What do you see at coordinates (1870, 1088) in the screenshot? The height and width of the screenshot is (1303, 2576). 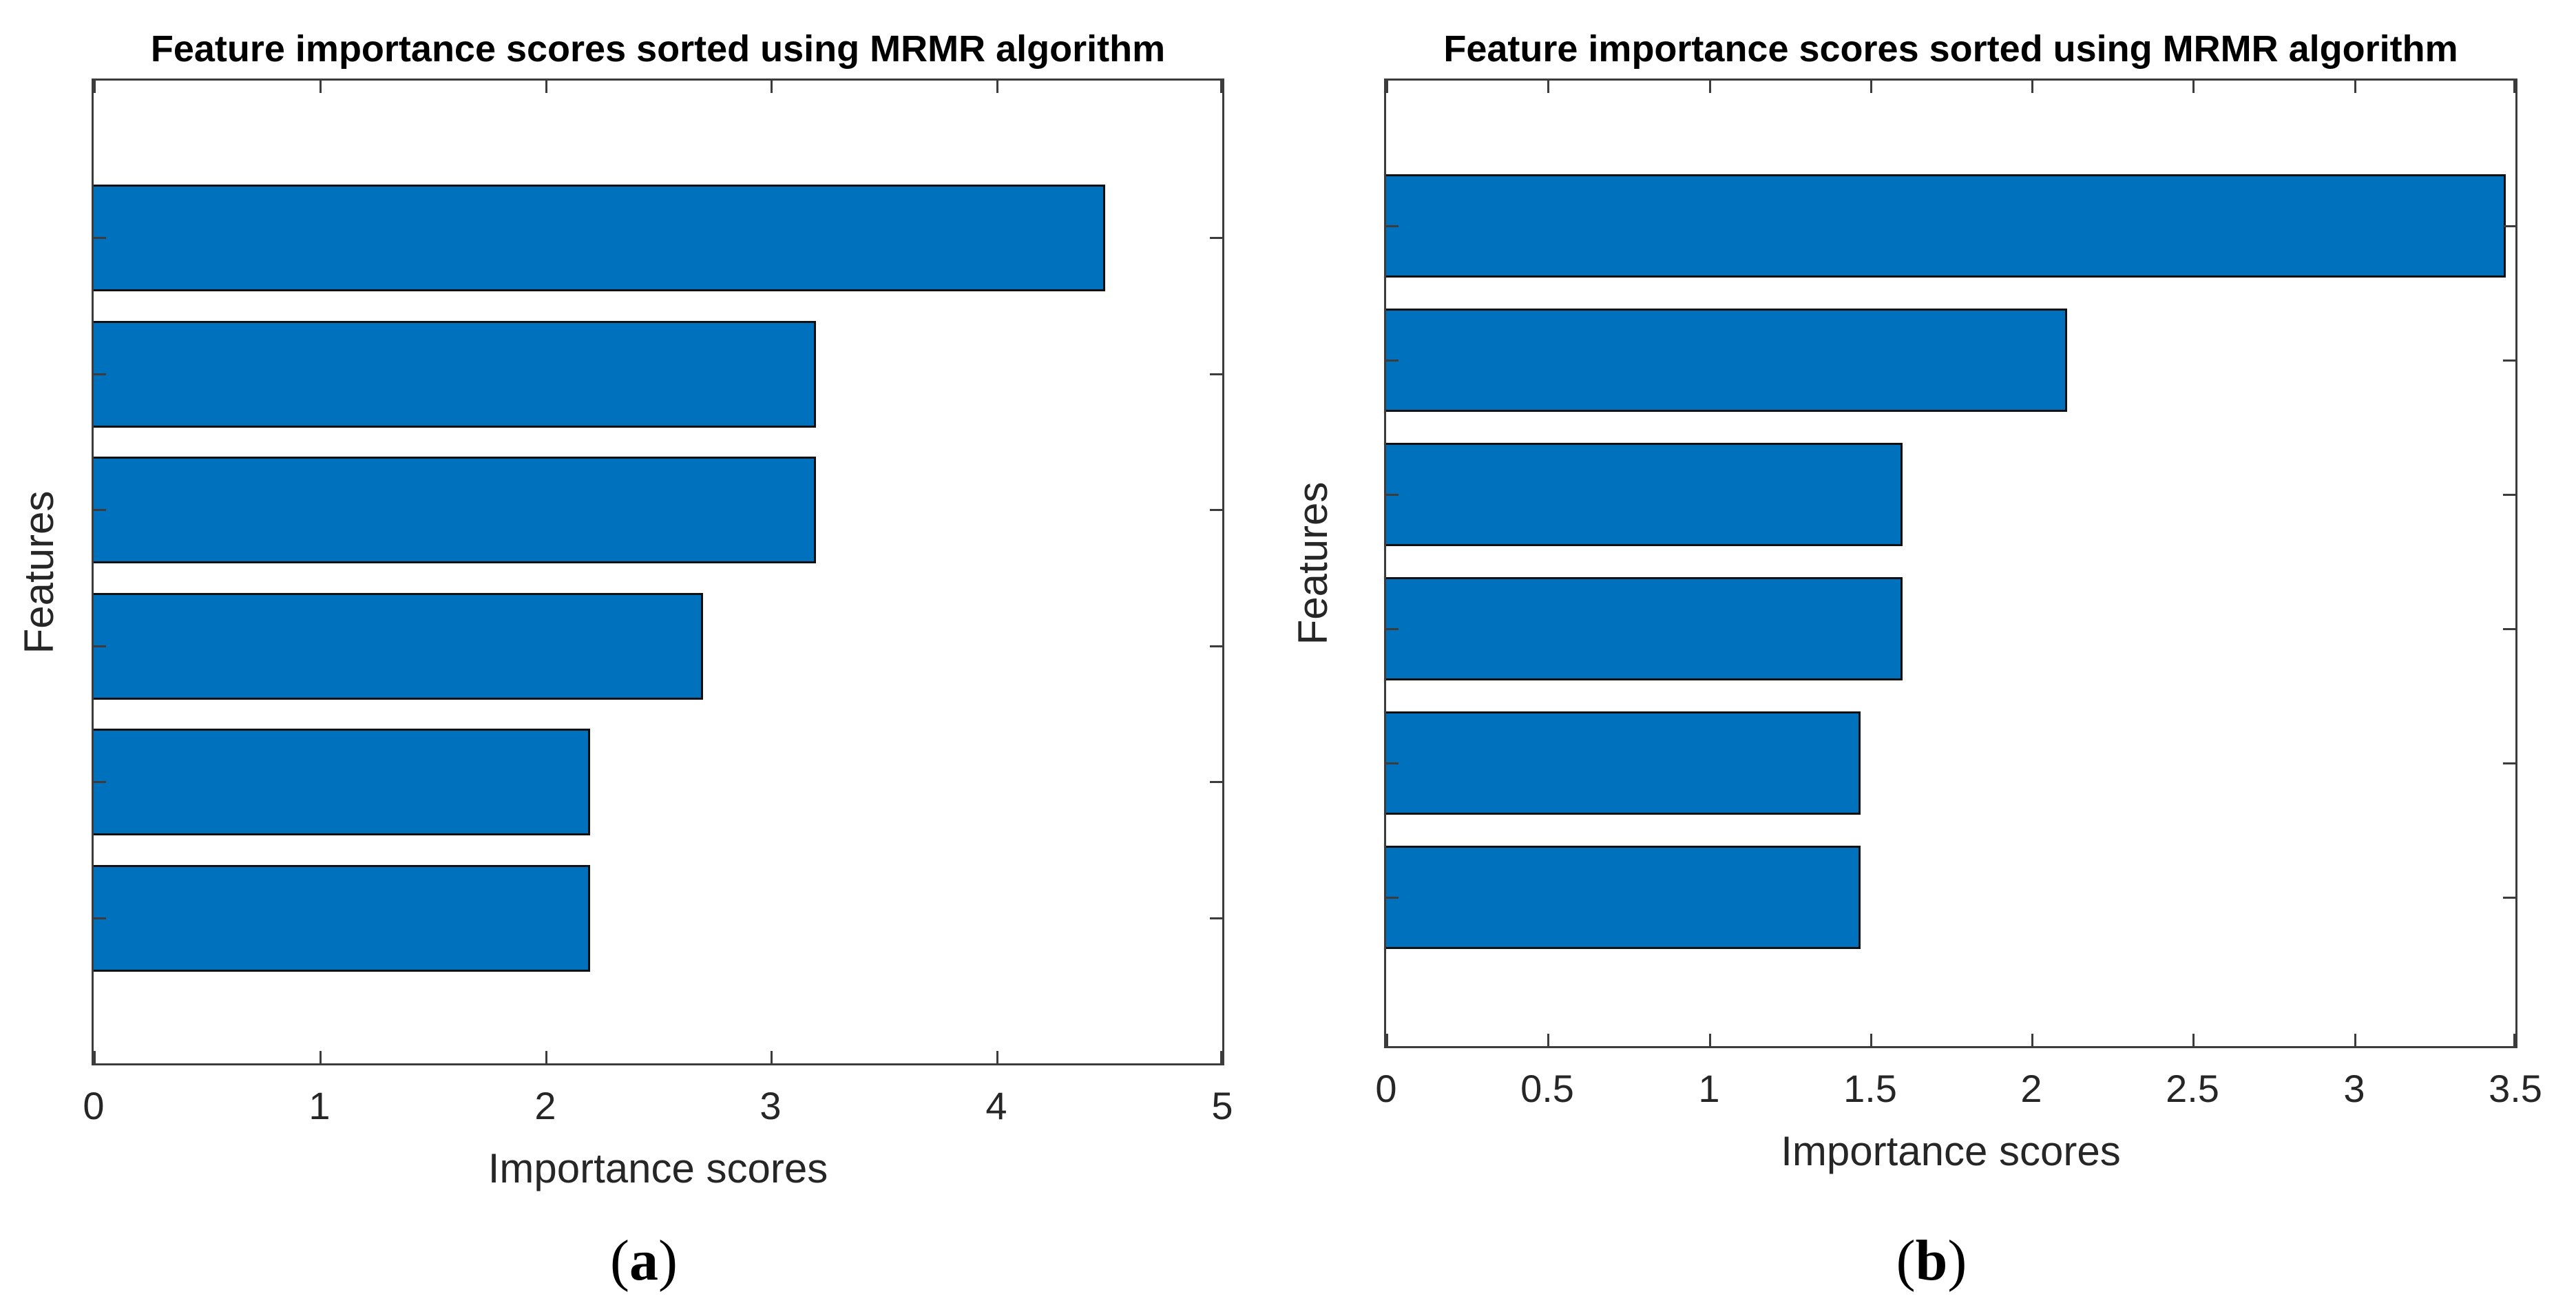 I see `x-tick-label: 1.5` at bounding box center [1870, 1088].